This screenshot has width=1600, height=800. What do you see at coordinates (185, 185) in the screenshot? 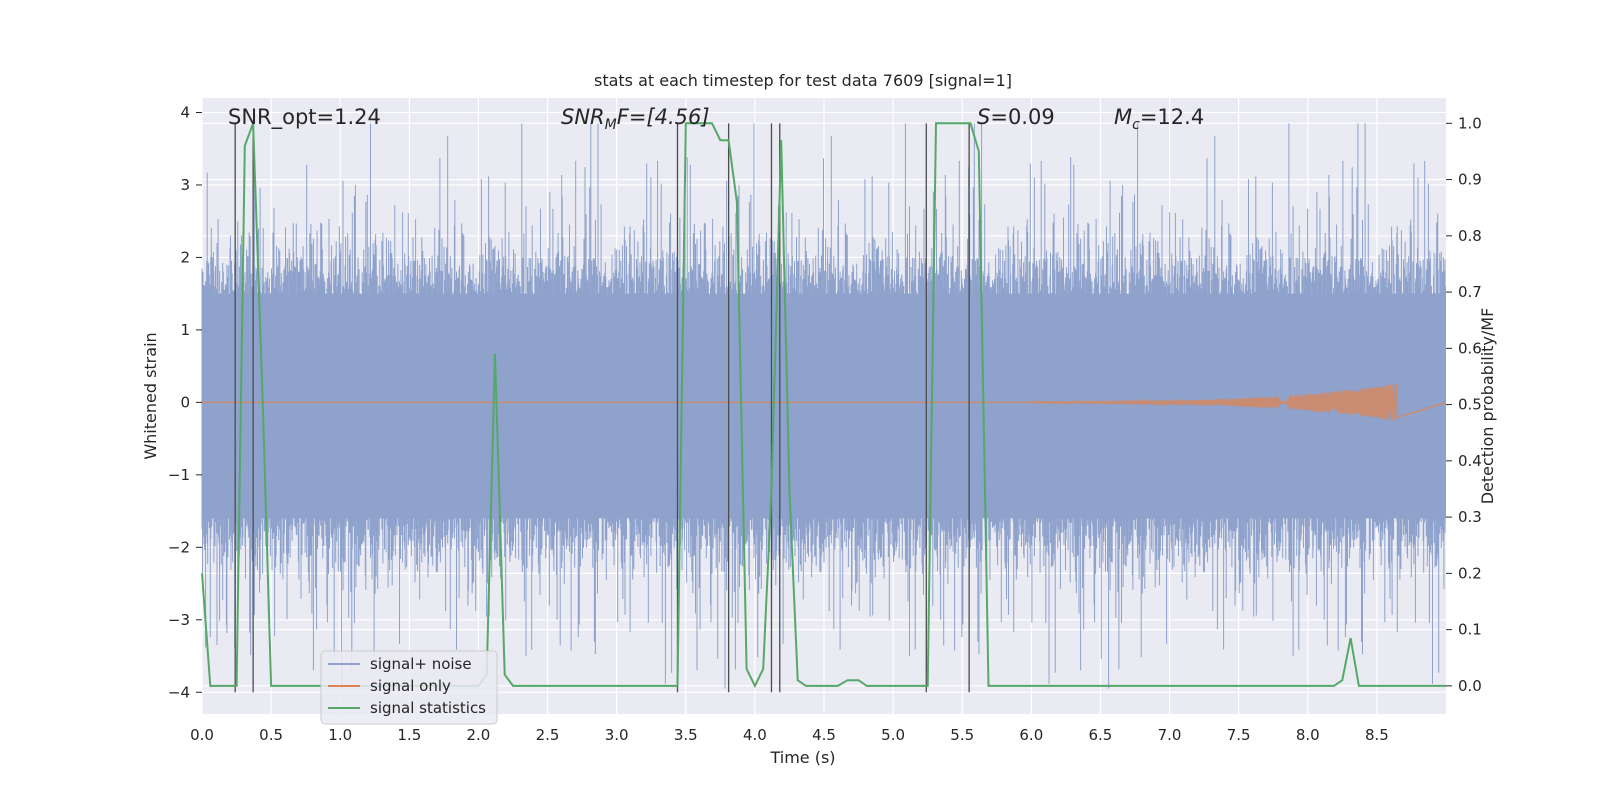
I see `y-left-tick-label: 3` at bounding box center [185, 185].